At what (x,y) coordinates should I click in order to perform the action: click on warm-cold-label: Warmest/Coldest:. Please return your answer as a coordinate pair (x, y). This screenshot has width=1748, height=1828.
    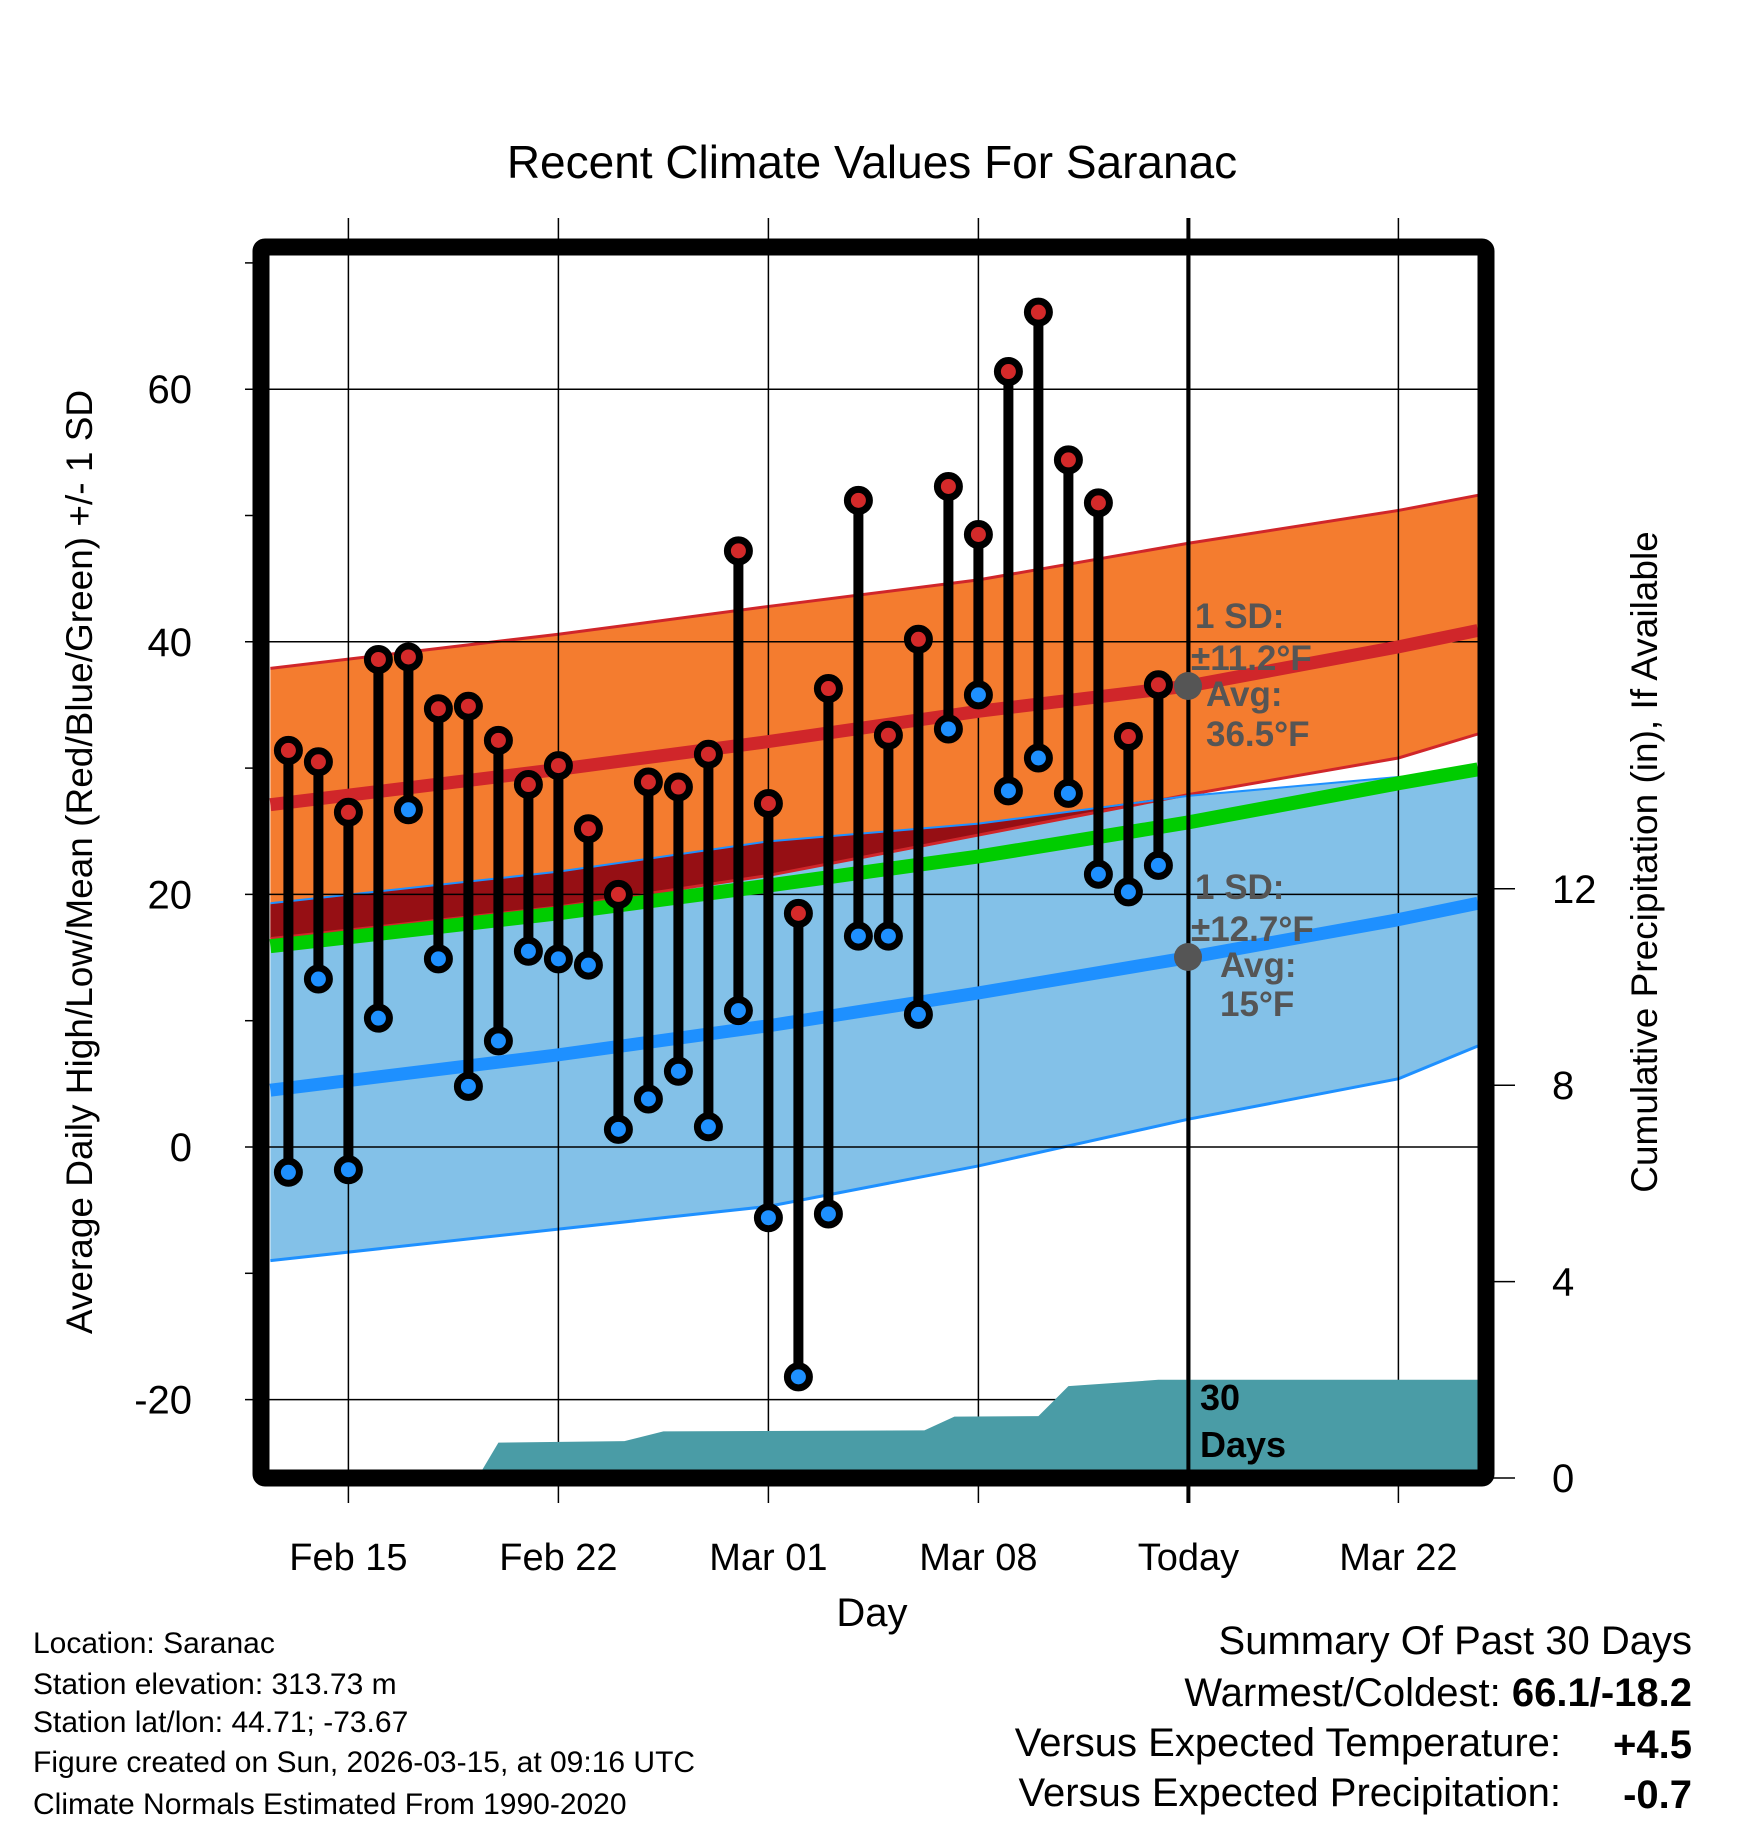
    Looking at the image, I should click on (1347, 1693).